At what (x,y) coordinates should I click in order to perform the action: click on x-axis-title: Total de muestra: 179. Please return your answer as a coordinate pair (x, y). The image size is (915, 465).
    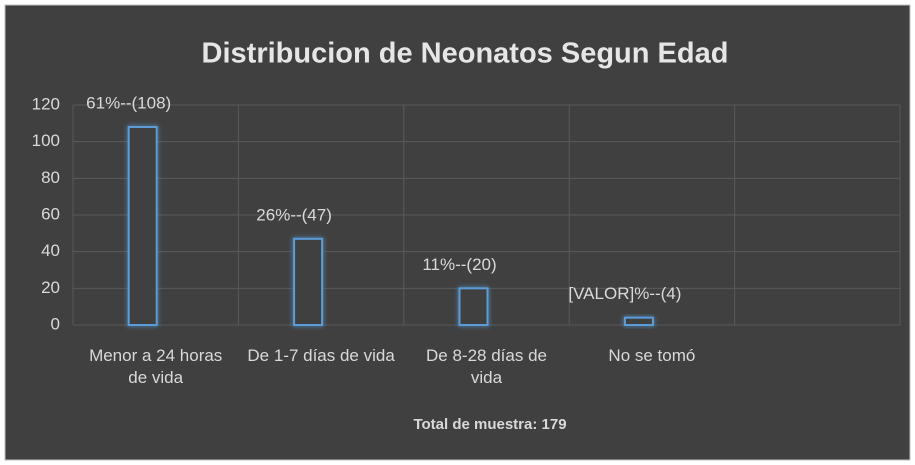
    Looking at the image, I should click on (489, 424).